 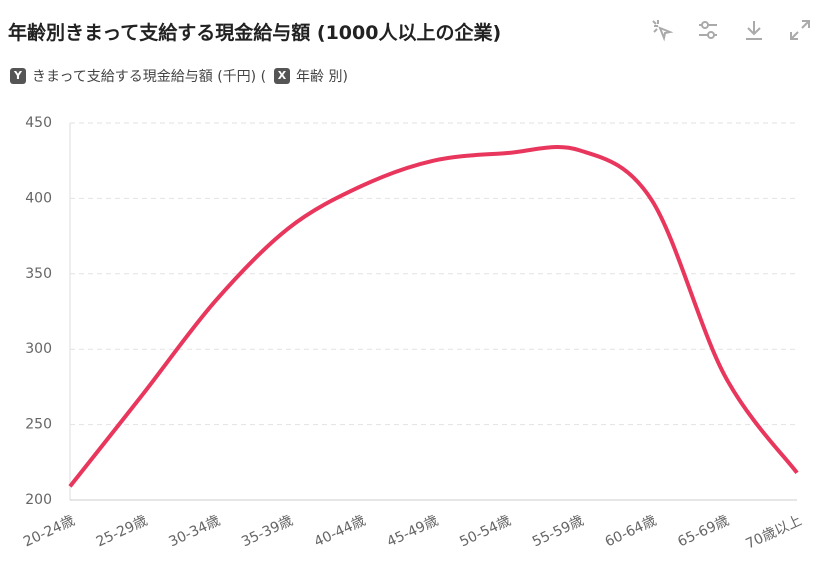 I want to click on x-tick-label: 50-54歳, so click(x=485, y=532).